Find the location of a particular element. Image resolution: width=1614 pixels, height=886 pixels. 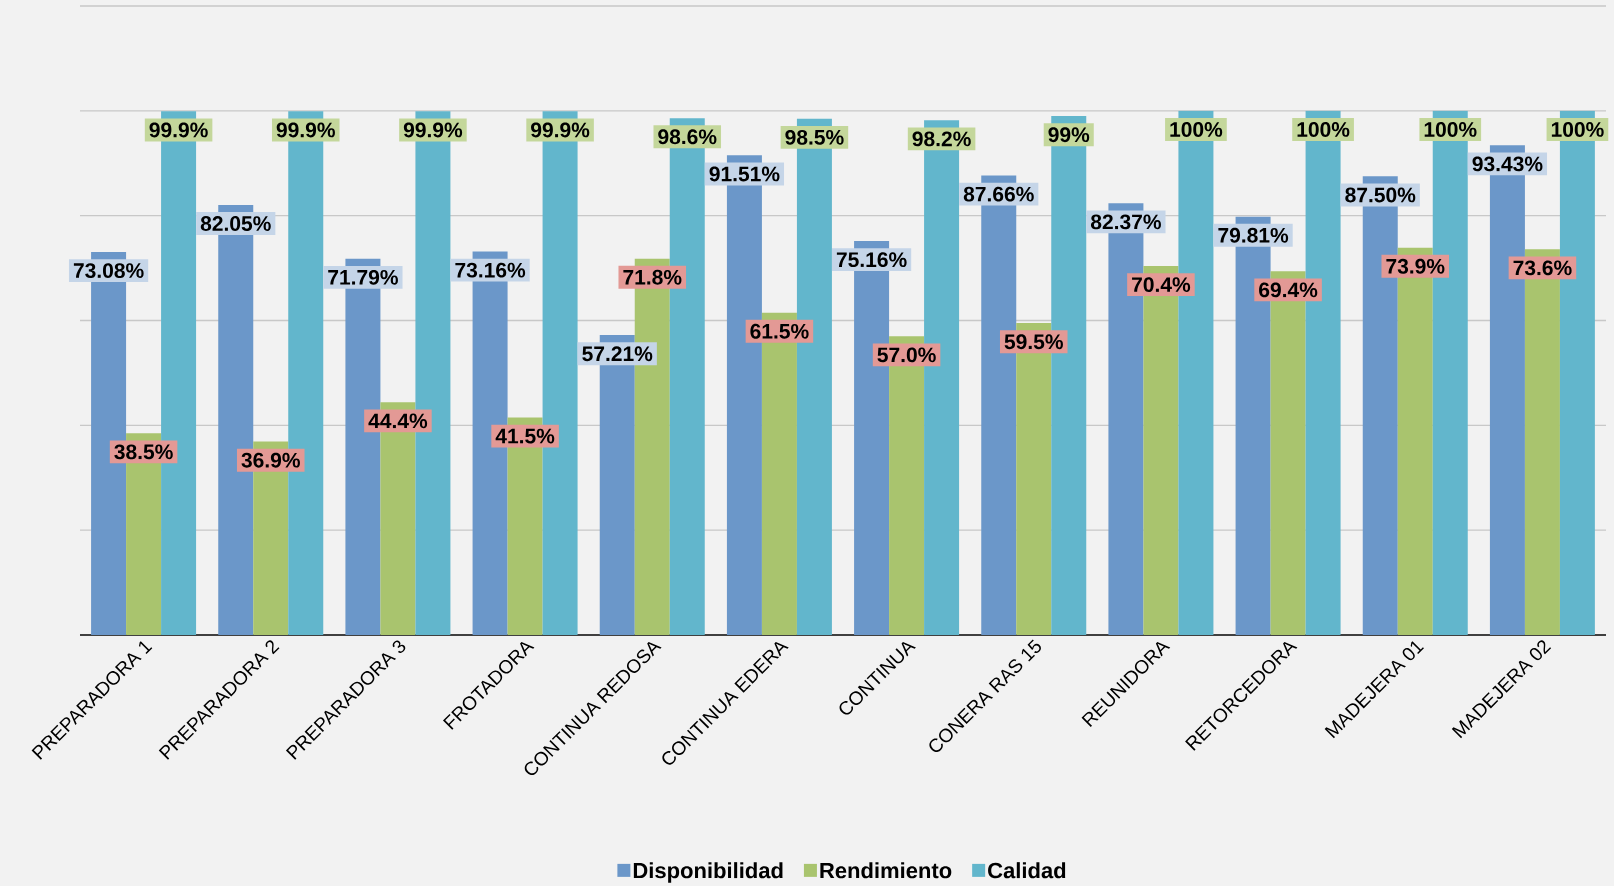

data-label: 38.5% is located at coordinates (143, 452).